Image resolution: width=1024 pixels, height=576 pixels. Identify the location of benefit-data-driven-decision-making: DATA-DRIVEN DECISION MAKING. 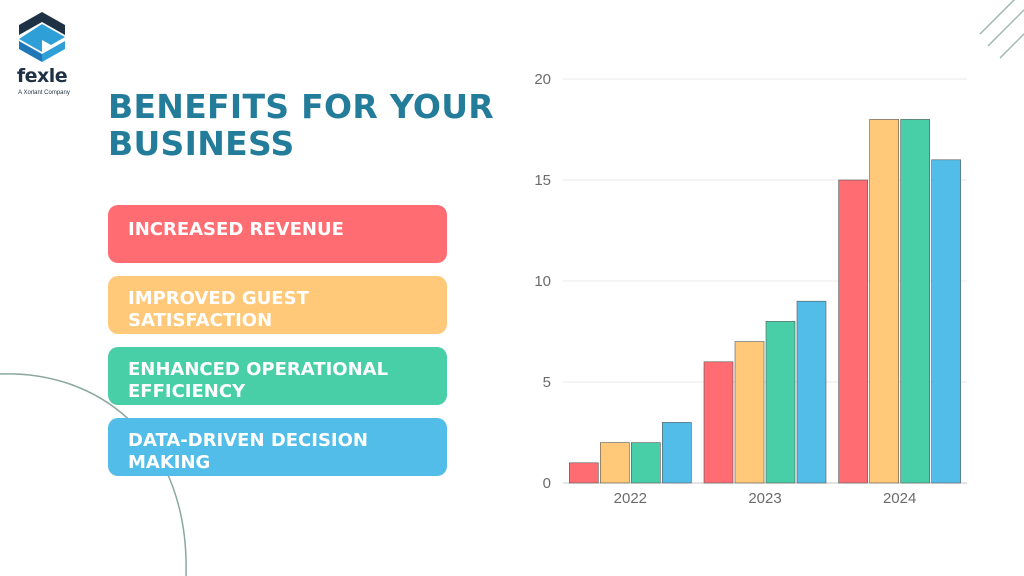
(277, 447).